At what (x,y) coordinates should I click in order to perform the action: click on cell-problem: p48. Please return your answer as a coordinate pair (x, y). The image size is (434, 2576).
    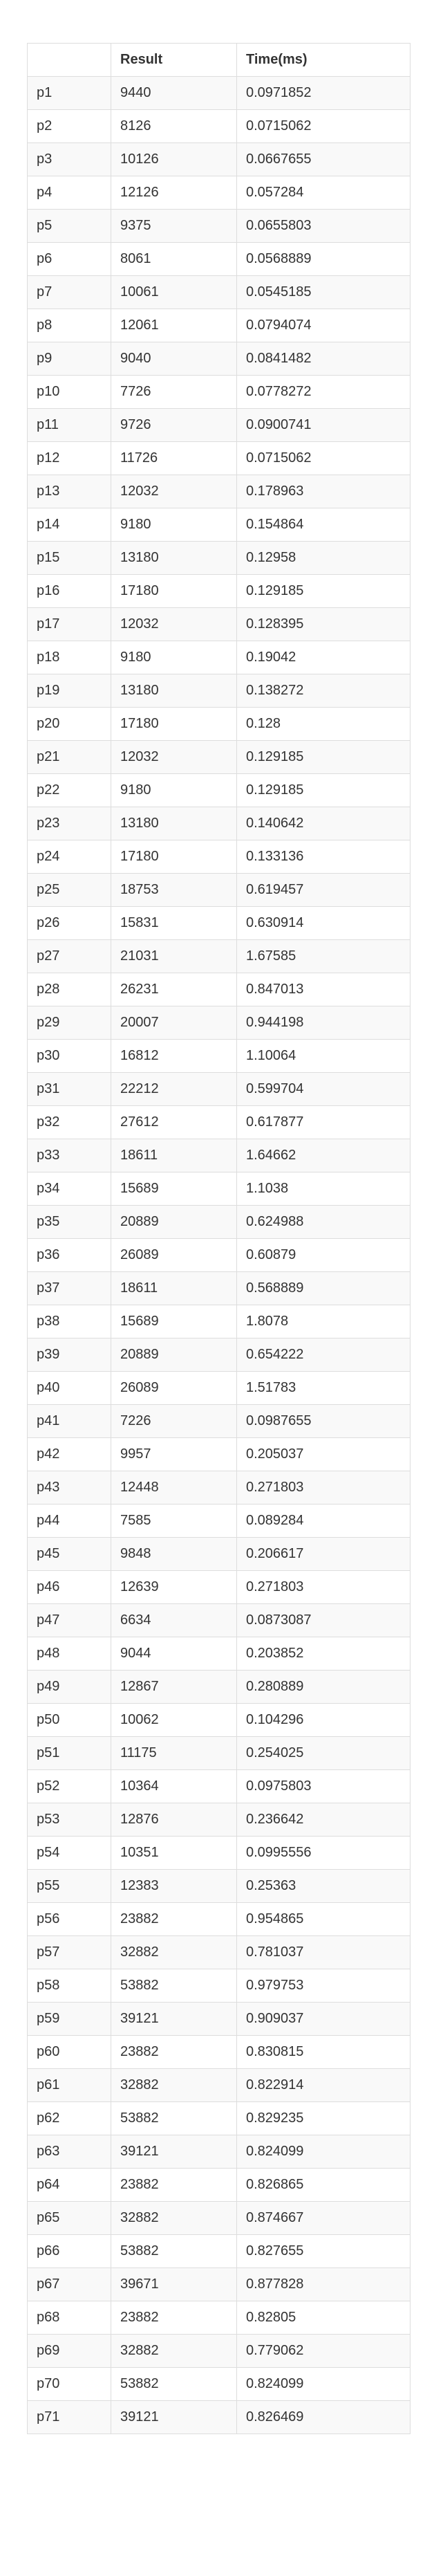
    Looking at the image, I should click on (69, 1654).